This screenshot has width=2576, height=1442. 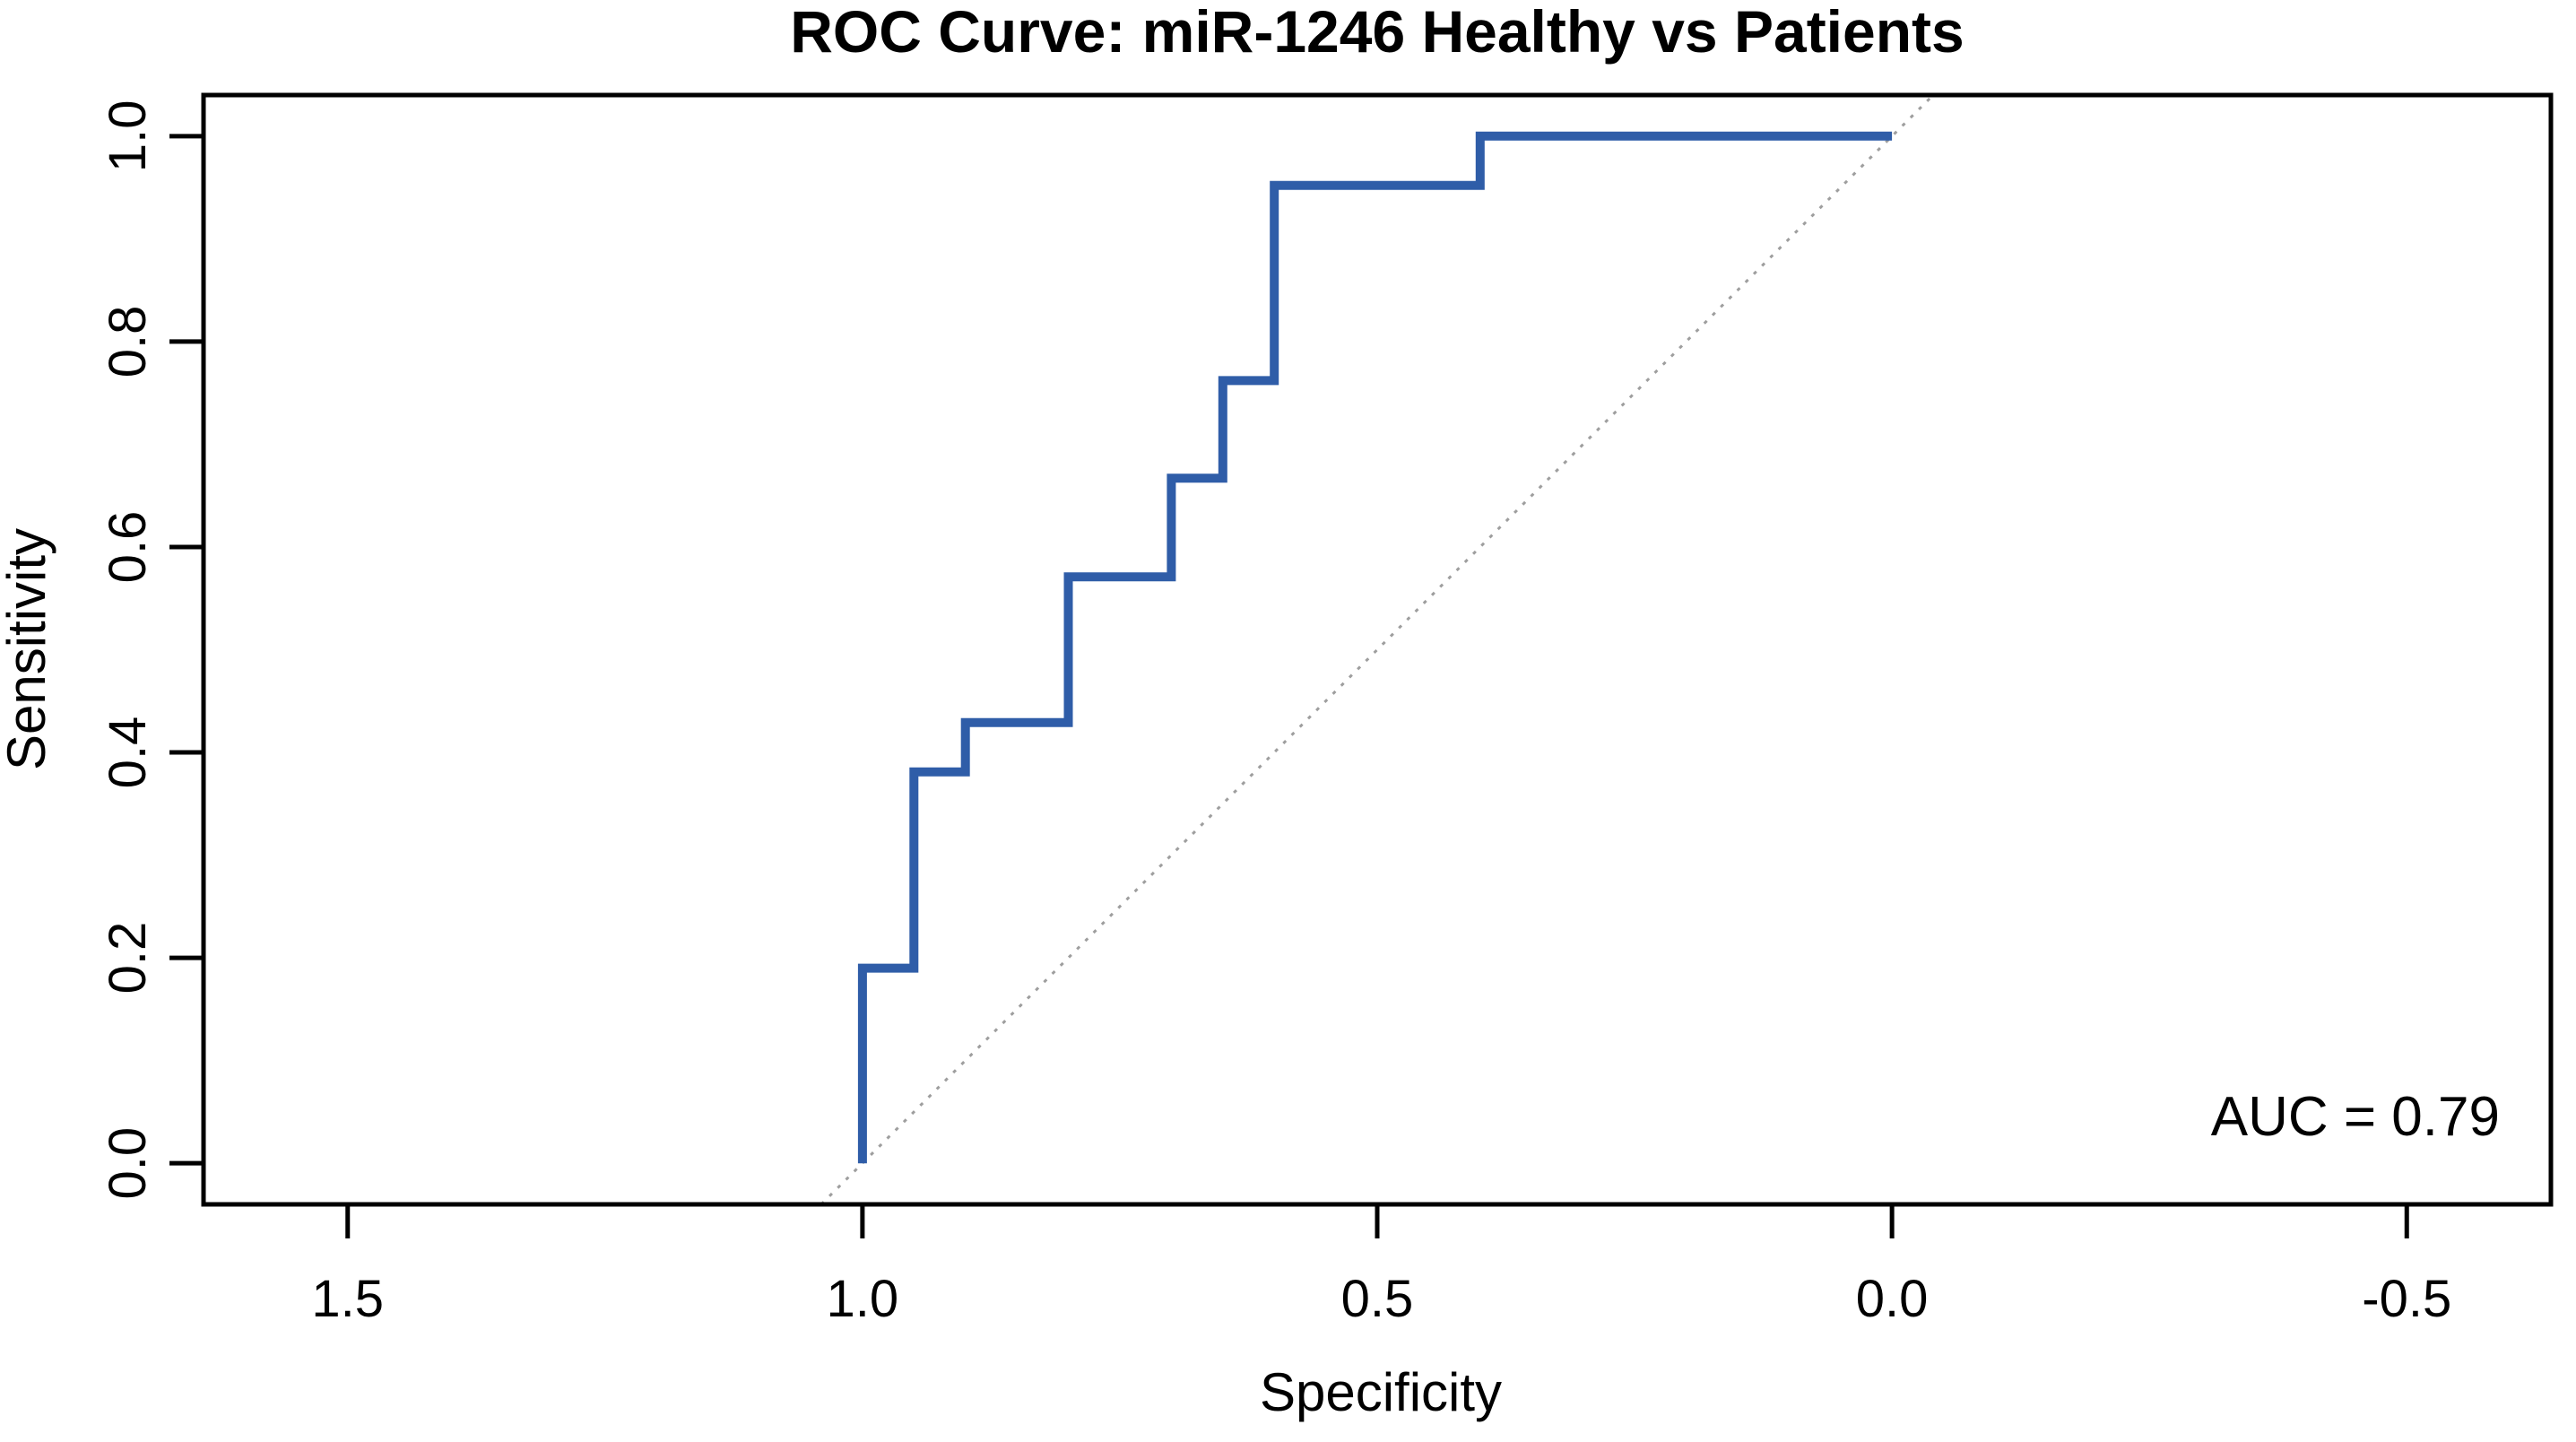 I want to click on y-axis-label: Sensitivity, so click(x=28, y=649).